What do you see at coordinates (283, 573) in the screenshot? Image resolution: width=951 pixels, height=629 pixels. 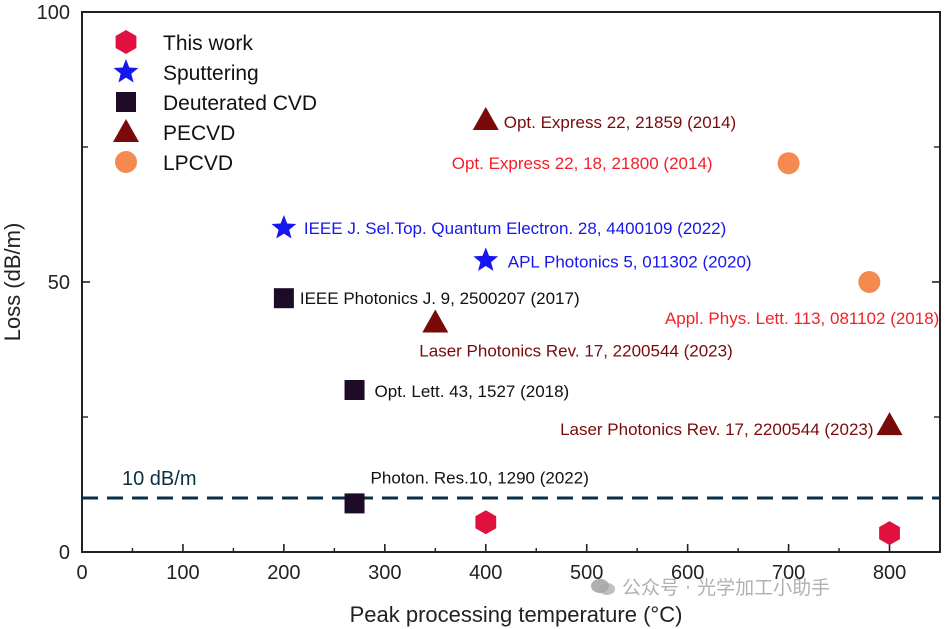 I see `x-tick-label: 200` at bounding box center [283, 573].